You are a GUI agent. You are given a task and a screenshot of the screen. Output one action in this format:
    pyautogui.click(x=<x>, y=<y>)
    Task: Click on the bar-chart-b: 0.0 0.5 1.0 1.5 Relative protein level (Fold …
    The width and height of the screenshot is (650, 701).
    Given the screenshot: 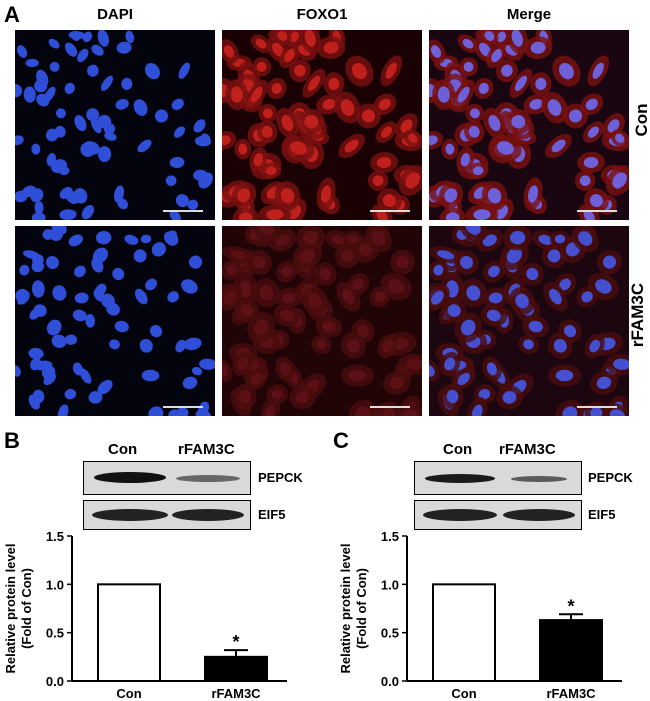 What is the action you would take?
    pyautogui.click(x=145, y=615)
    